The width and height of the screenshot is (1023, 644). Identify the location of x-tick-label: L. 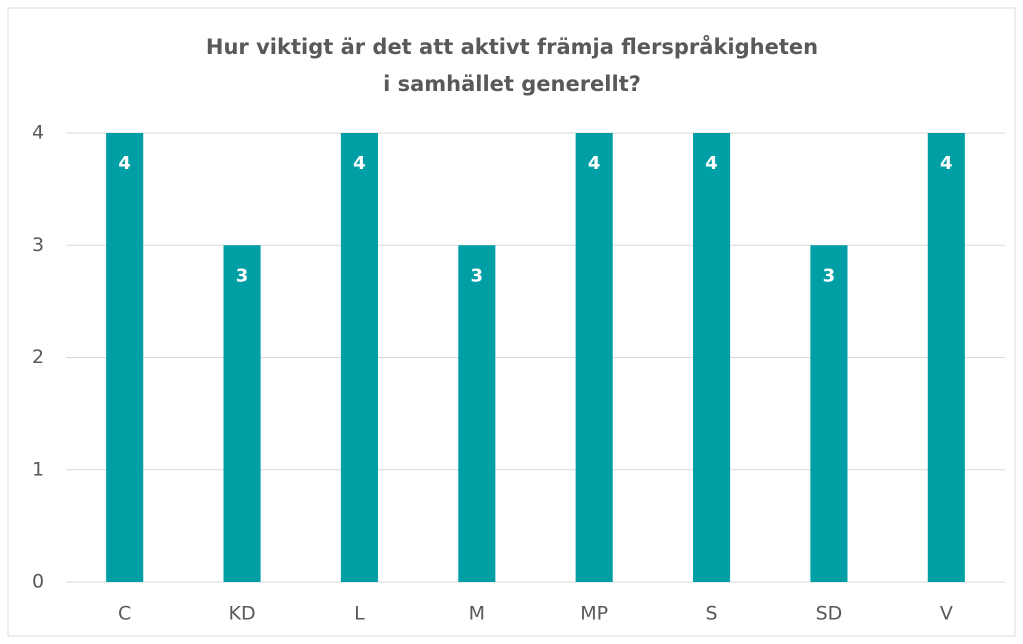
(359, 614).